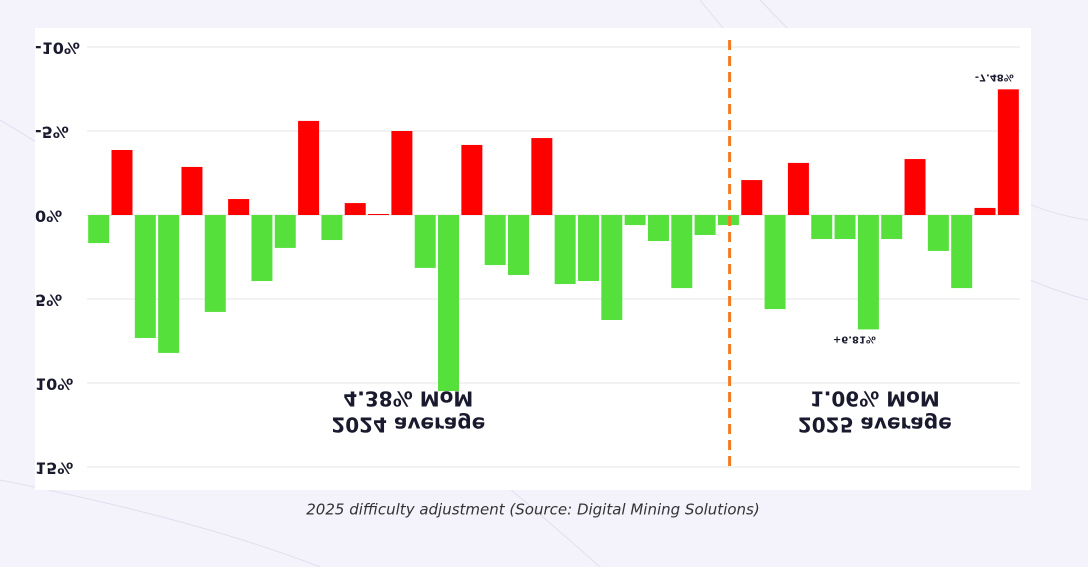 Image resolution: width=1088 pixels, height=567 pixels. I want to click on period-label: 2025 average, so click(875, 425).